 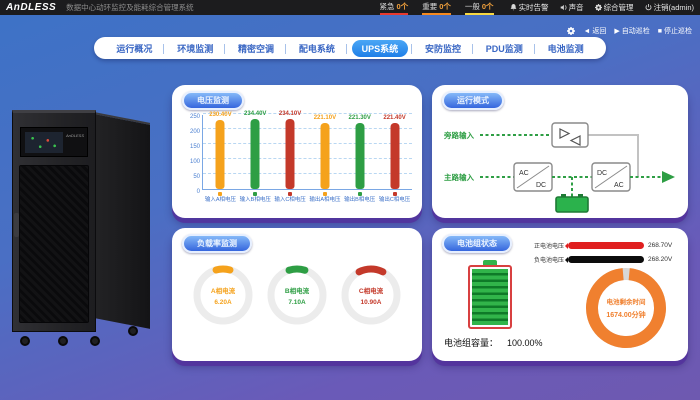 What do you see at coordinates (562, 48) in the screenshot?
I see `tab-battery: 电池监测` at bounding box center [562, 48].